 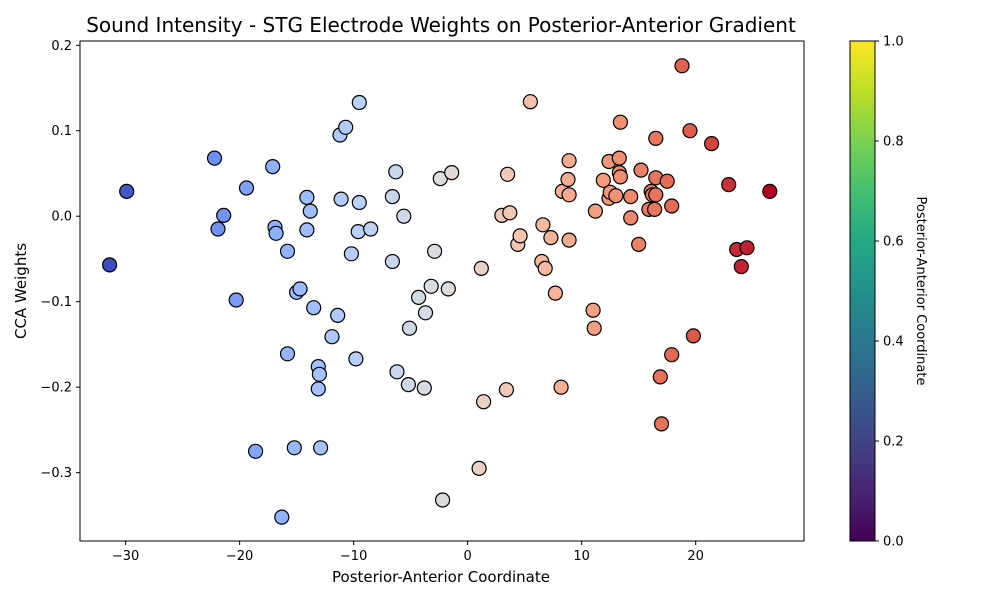 I want to click on y-tick-label: −0.3, so click(x=56, y=473).